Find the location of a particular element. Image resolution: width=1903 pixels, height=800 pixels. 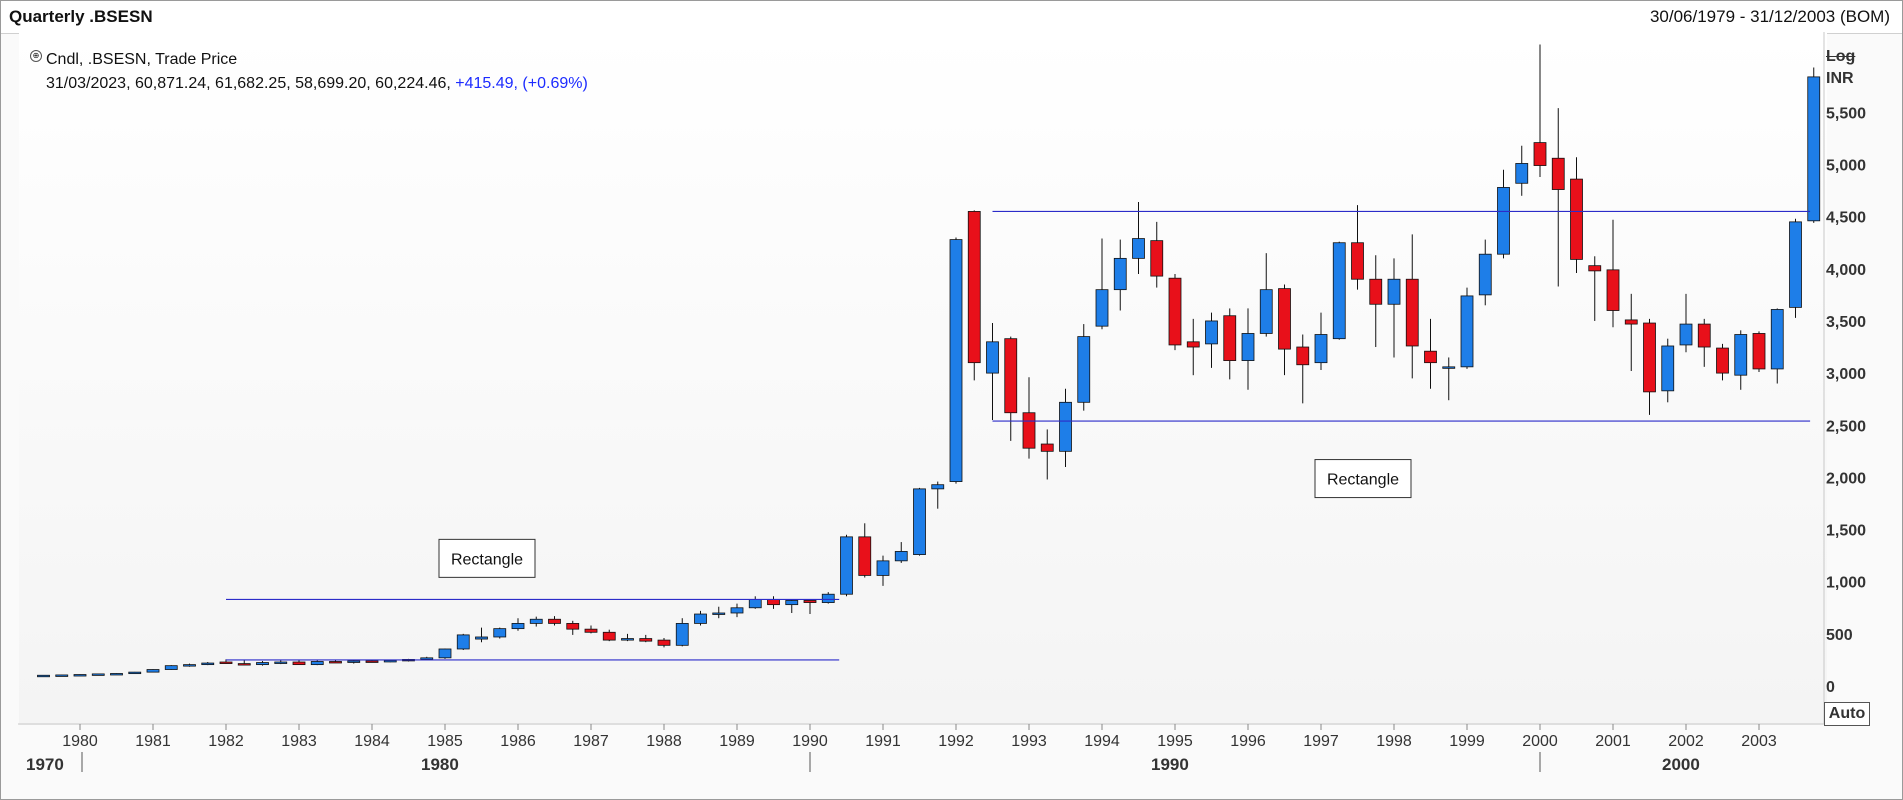

x-tick-label: 1984 is located at coordinates (372, 741).